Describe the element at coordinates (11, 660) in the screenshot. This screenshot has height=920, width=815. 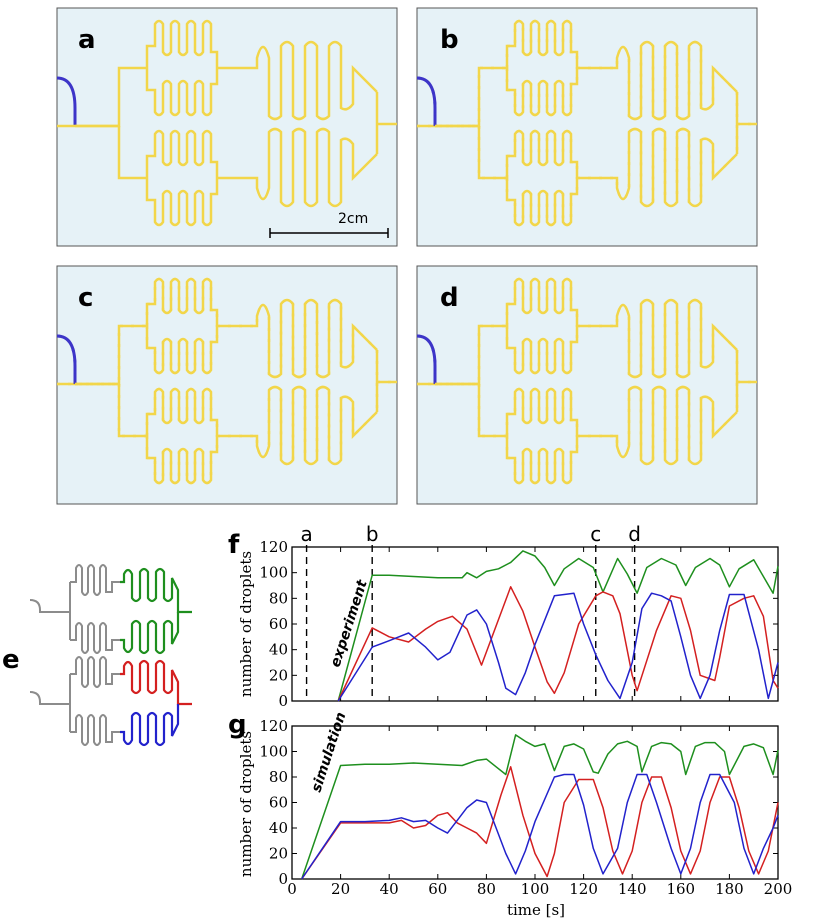
I see `panel-letter-e: e` at that location.